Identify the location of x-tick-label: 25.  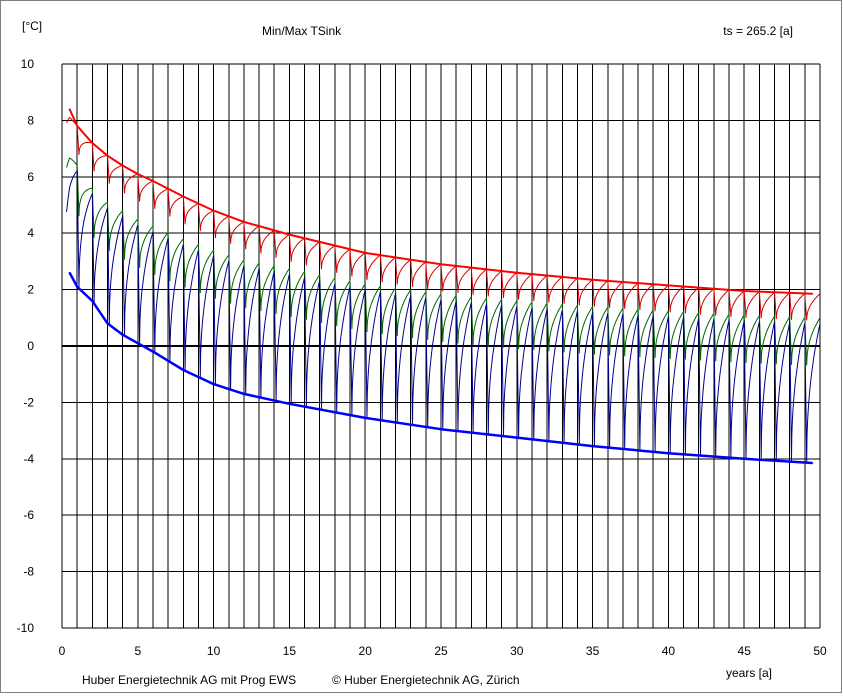
(441, 651).